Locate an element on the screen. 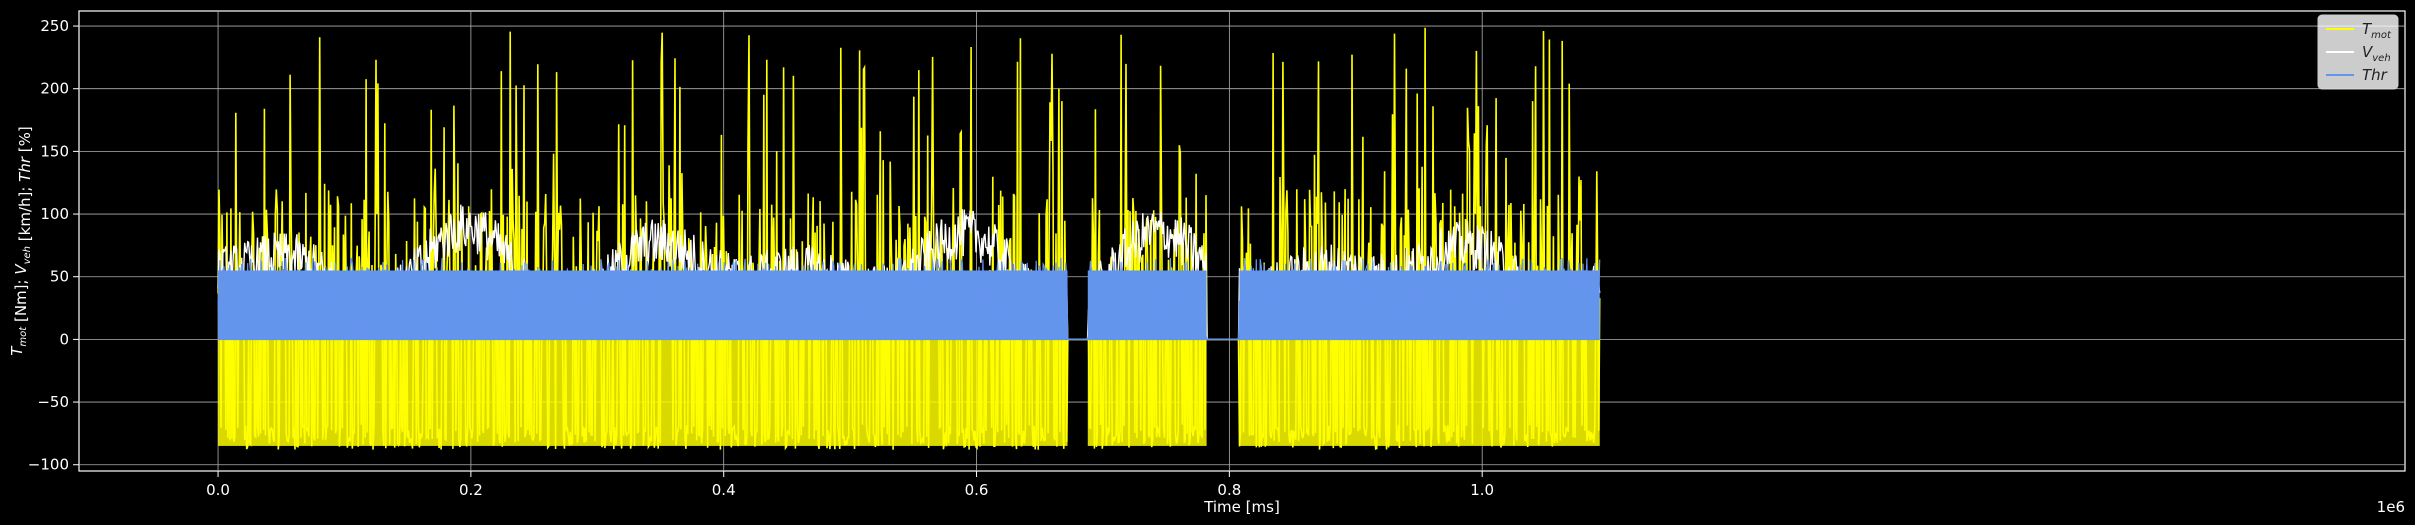 The width and height of the screenshot is (2415, 525). x-tick-label: 0.8 is located at coordinates (1229, 490).